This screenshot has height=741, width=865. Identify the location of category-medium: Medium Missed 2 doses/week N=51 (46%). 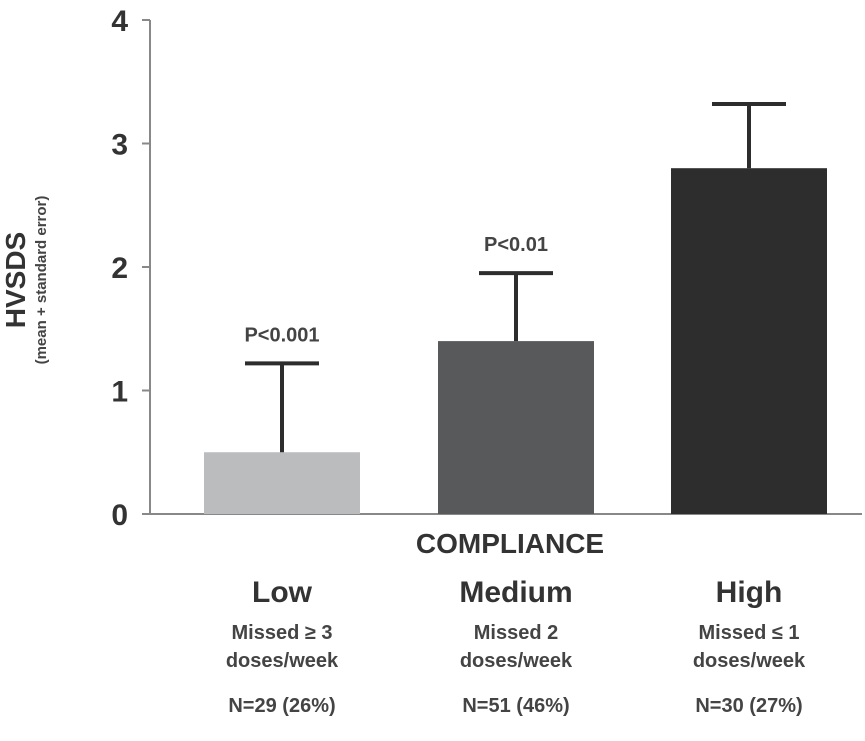
(516, 647).